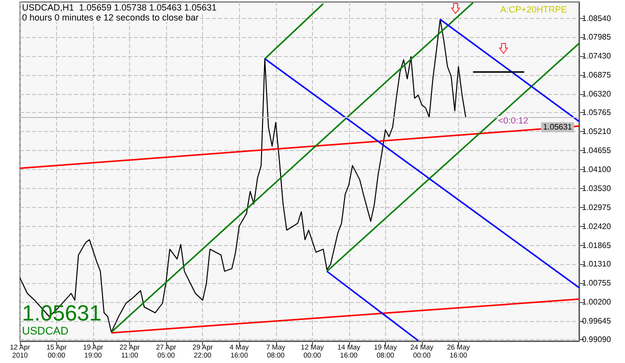 The image size is (625, 363). I want to click on annotation: <0:0:12, so click(513, 121).